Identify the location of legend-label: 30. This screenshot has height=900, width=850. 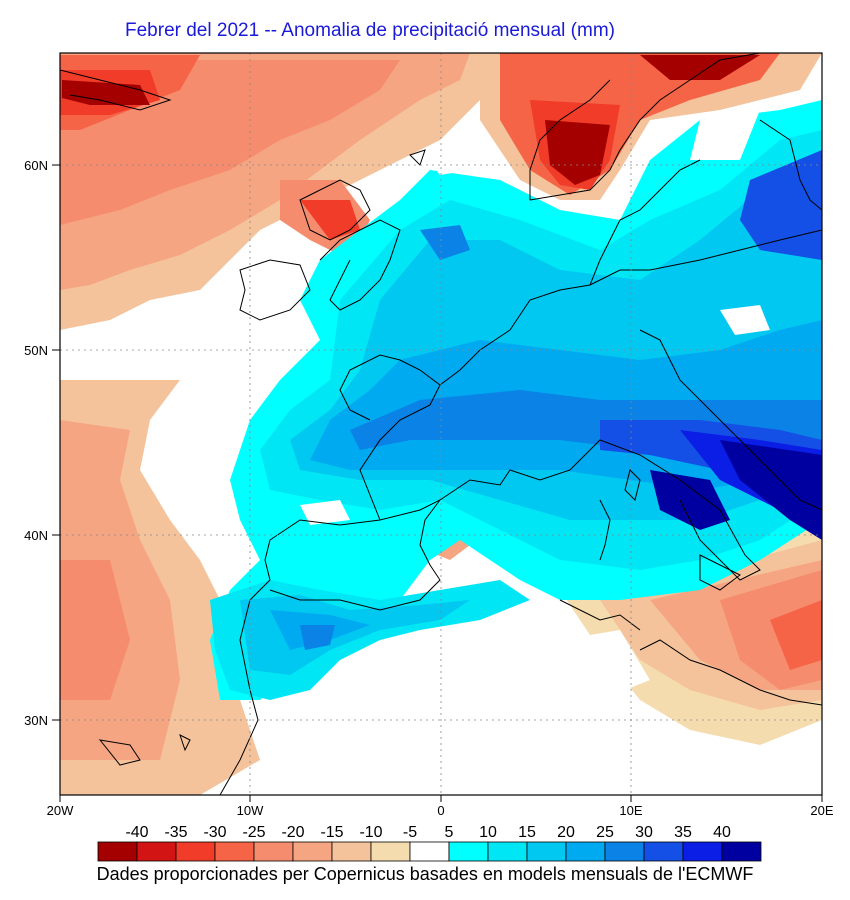
(644, 832).